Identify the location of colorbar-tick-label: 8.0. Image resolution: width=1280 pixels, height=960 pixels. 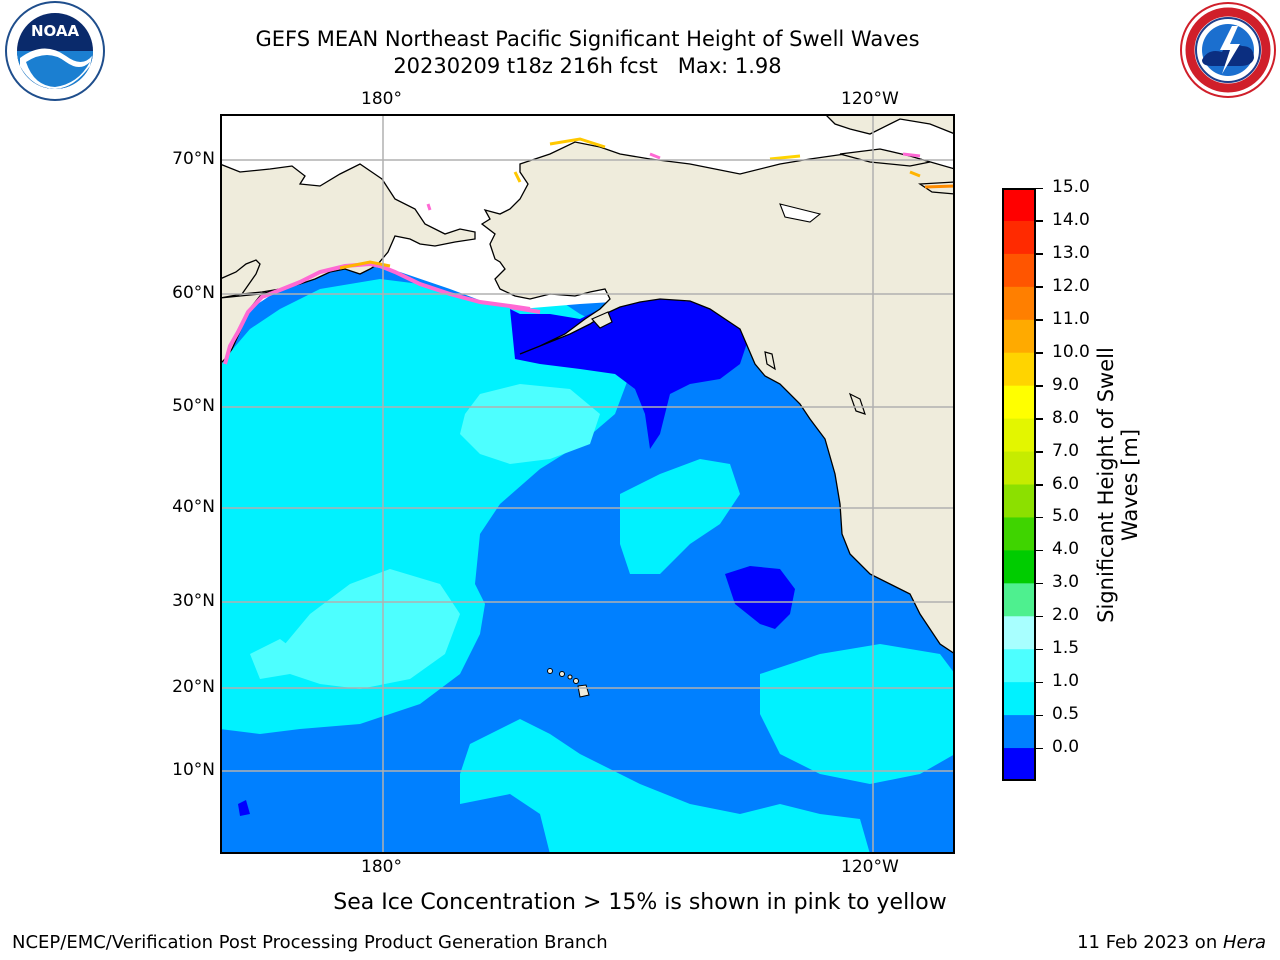
(1066, 417).